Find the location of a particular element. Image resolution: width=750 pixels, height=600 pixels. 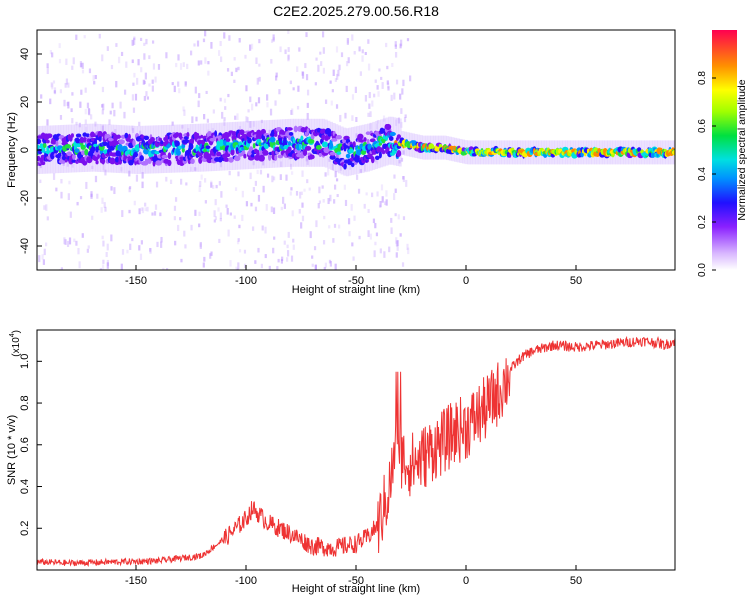

y-tick-label: 0.6 is located at coordinates (25, 444).